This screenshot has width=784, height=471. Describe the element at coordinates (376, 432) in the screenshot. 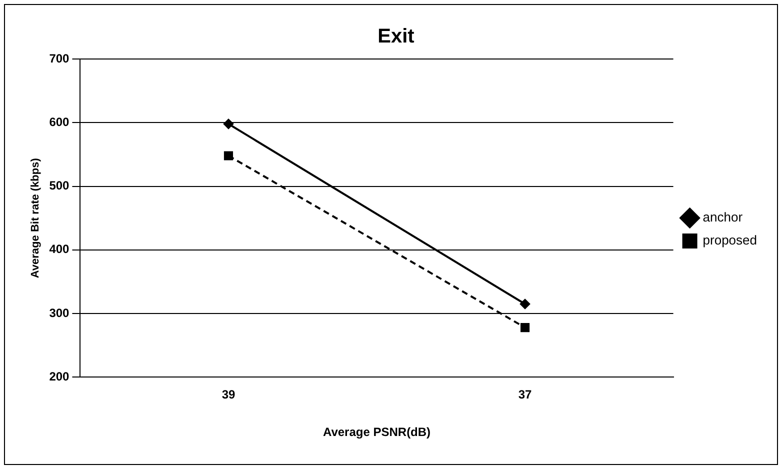

I see `x-axis-title: Average PSNR(dB)` at that location.